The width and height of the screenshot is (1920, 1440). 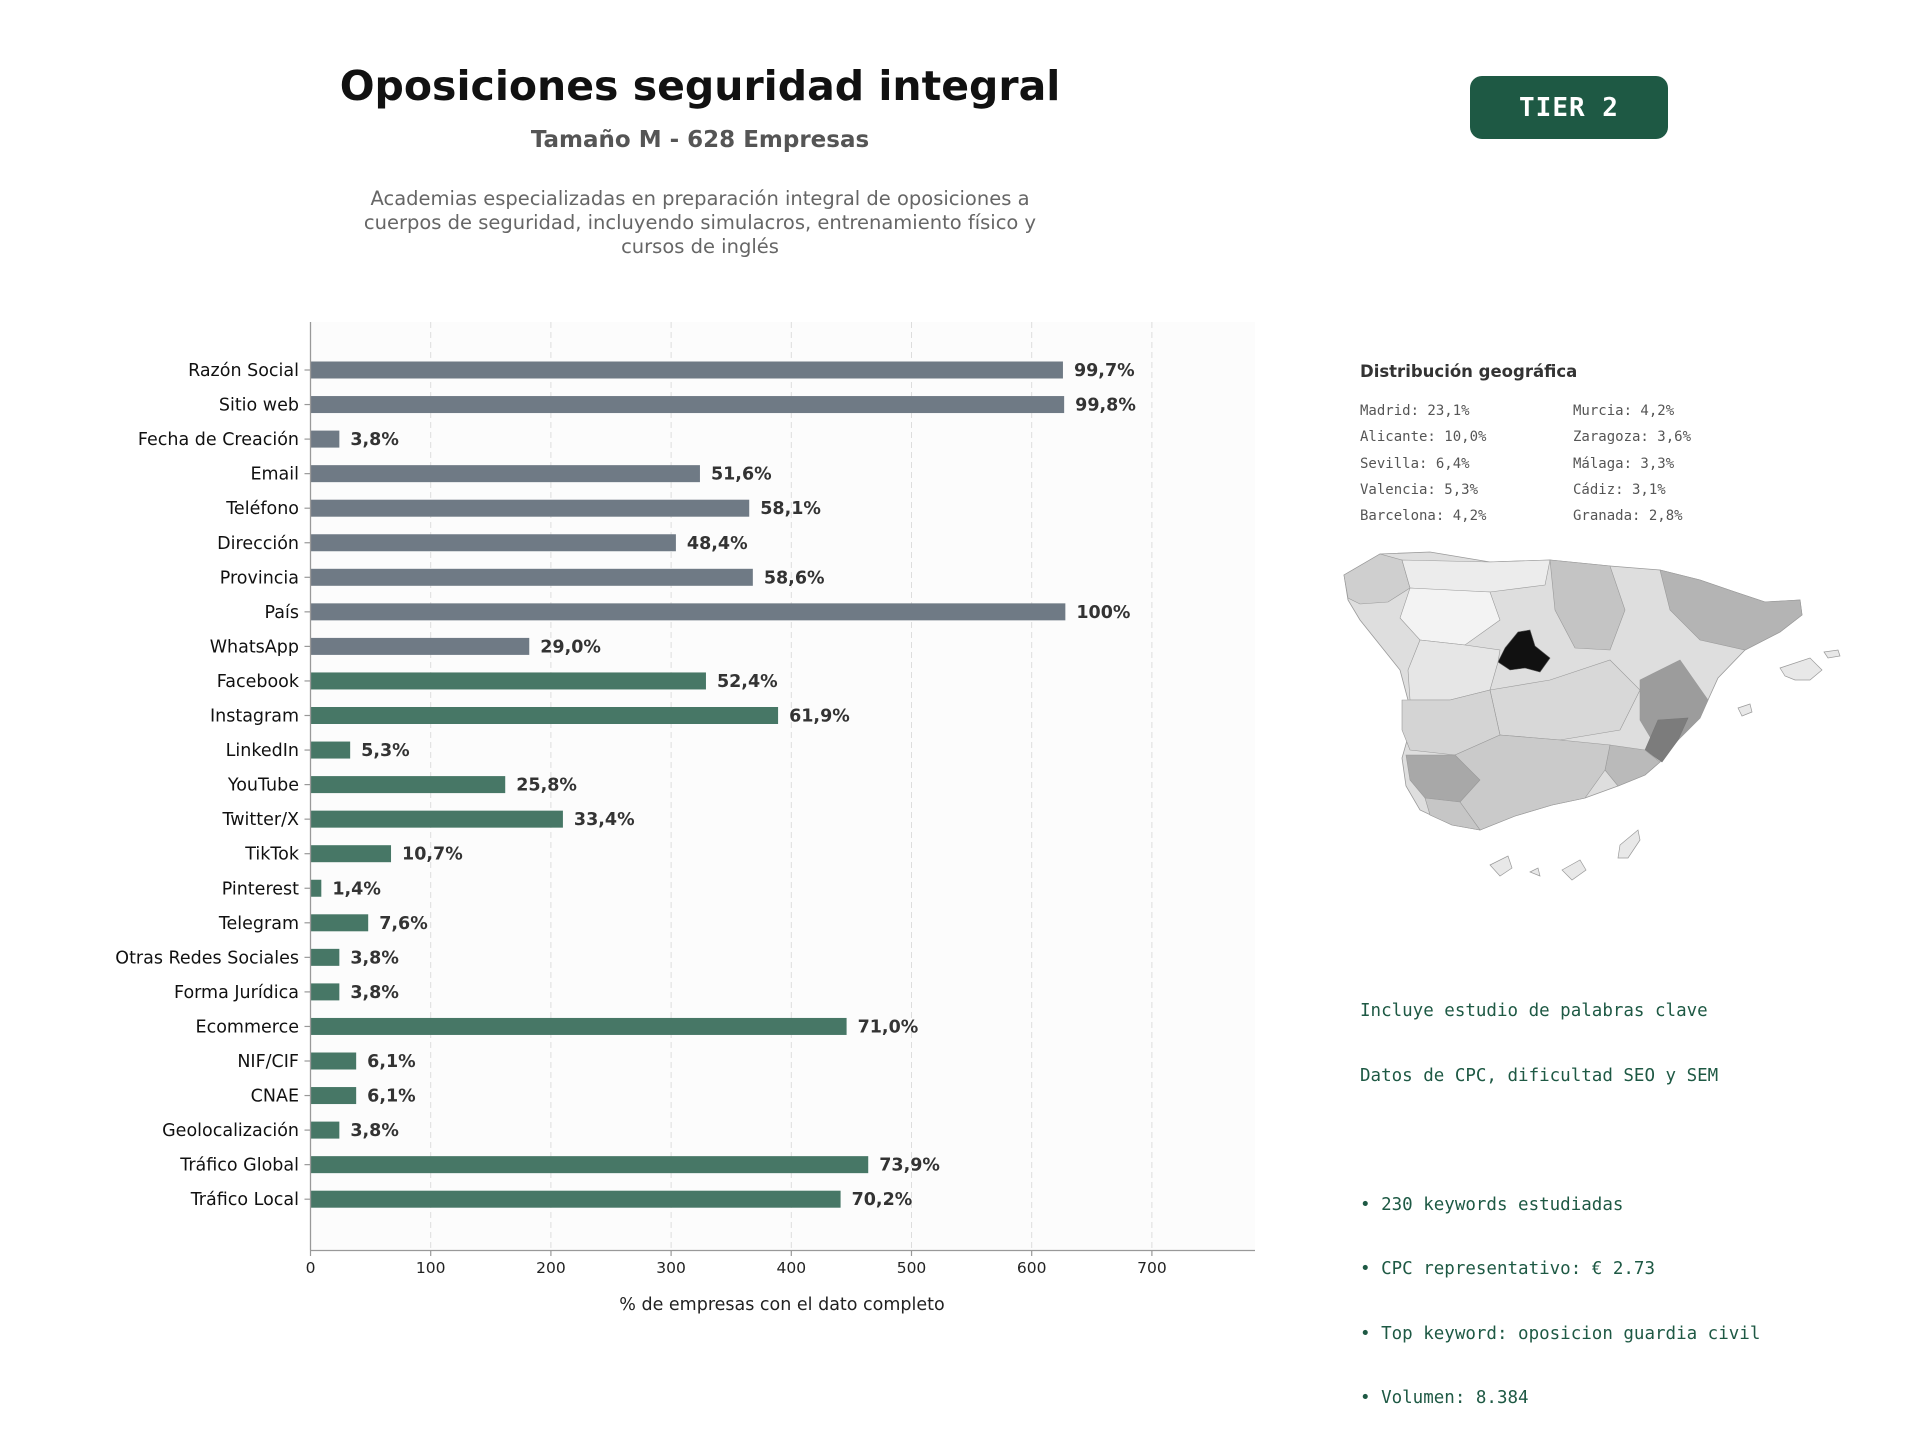 What do you see at coordinates (1587, 605) in the screenshot?
I see `map-region-aragon` at bounding box center [1587, 605].